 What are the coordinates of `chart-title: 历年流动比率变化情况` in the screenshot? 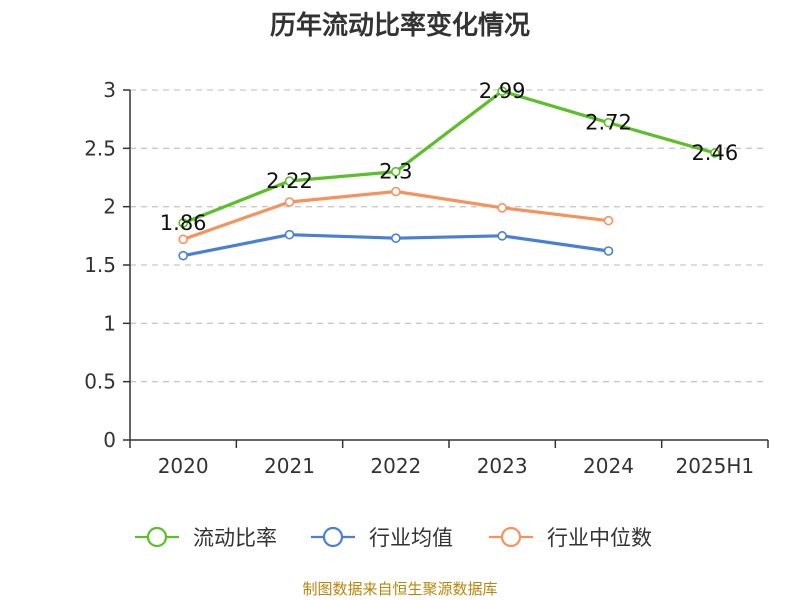 It's located at (400, 25).